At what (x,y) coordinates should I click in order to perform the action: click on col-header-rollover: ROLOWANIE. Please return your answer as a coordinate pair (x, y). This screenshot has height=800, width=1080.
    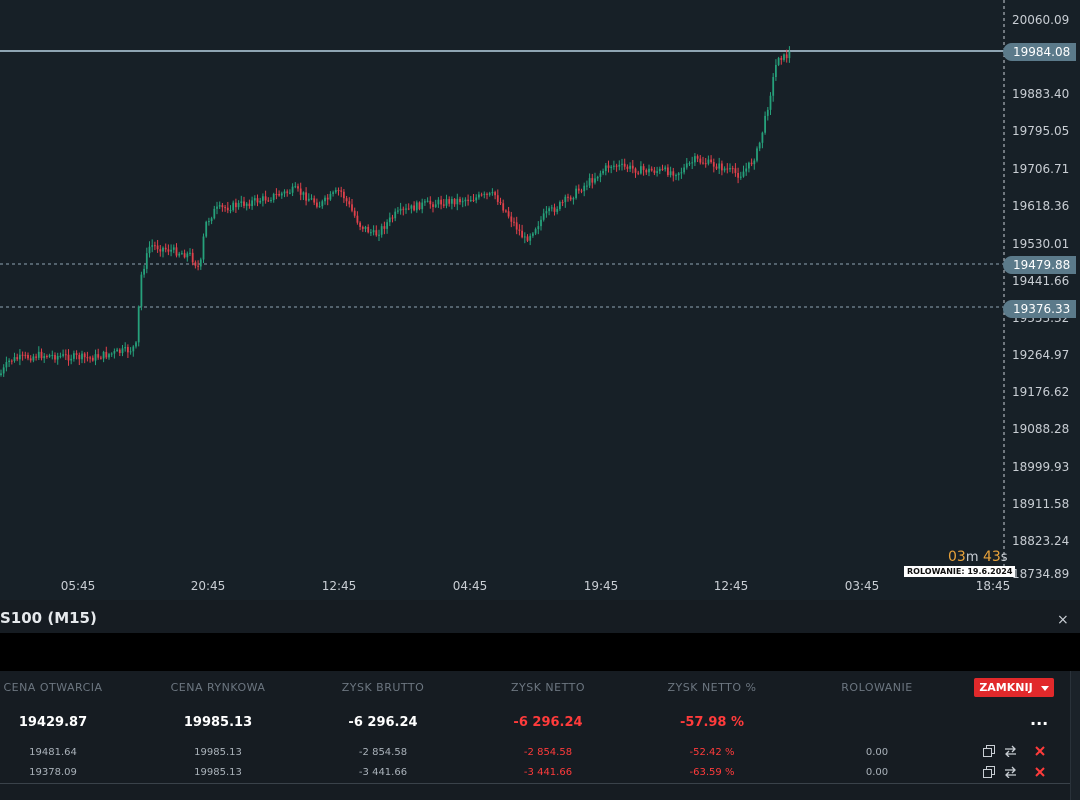
    Looking at the image, I should click on (877, 687).